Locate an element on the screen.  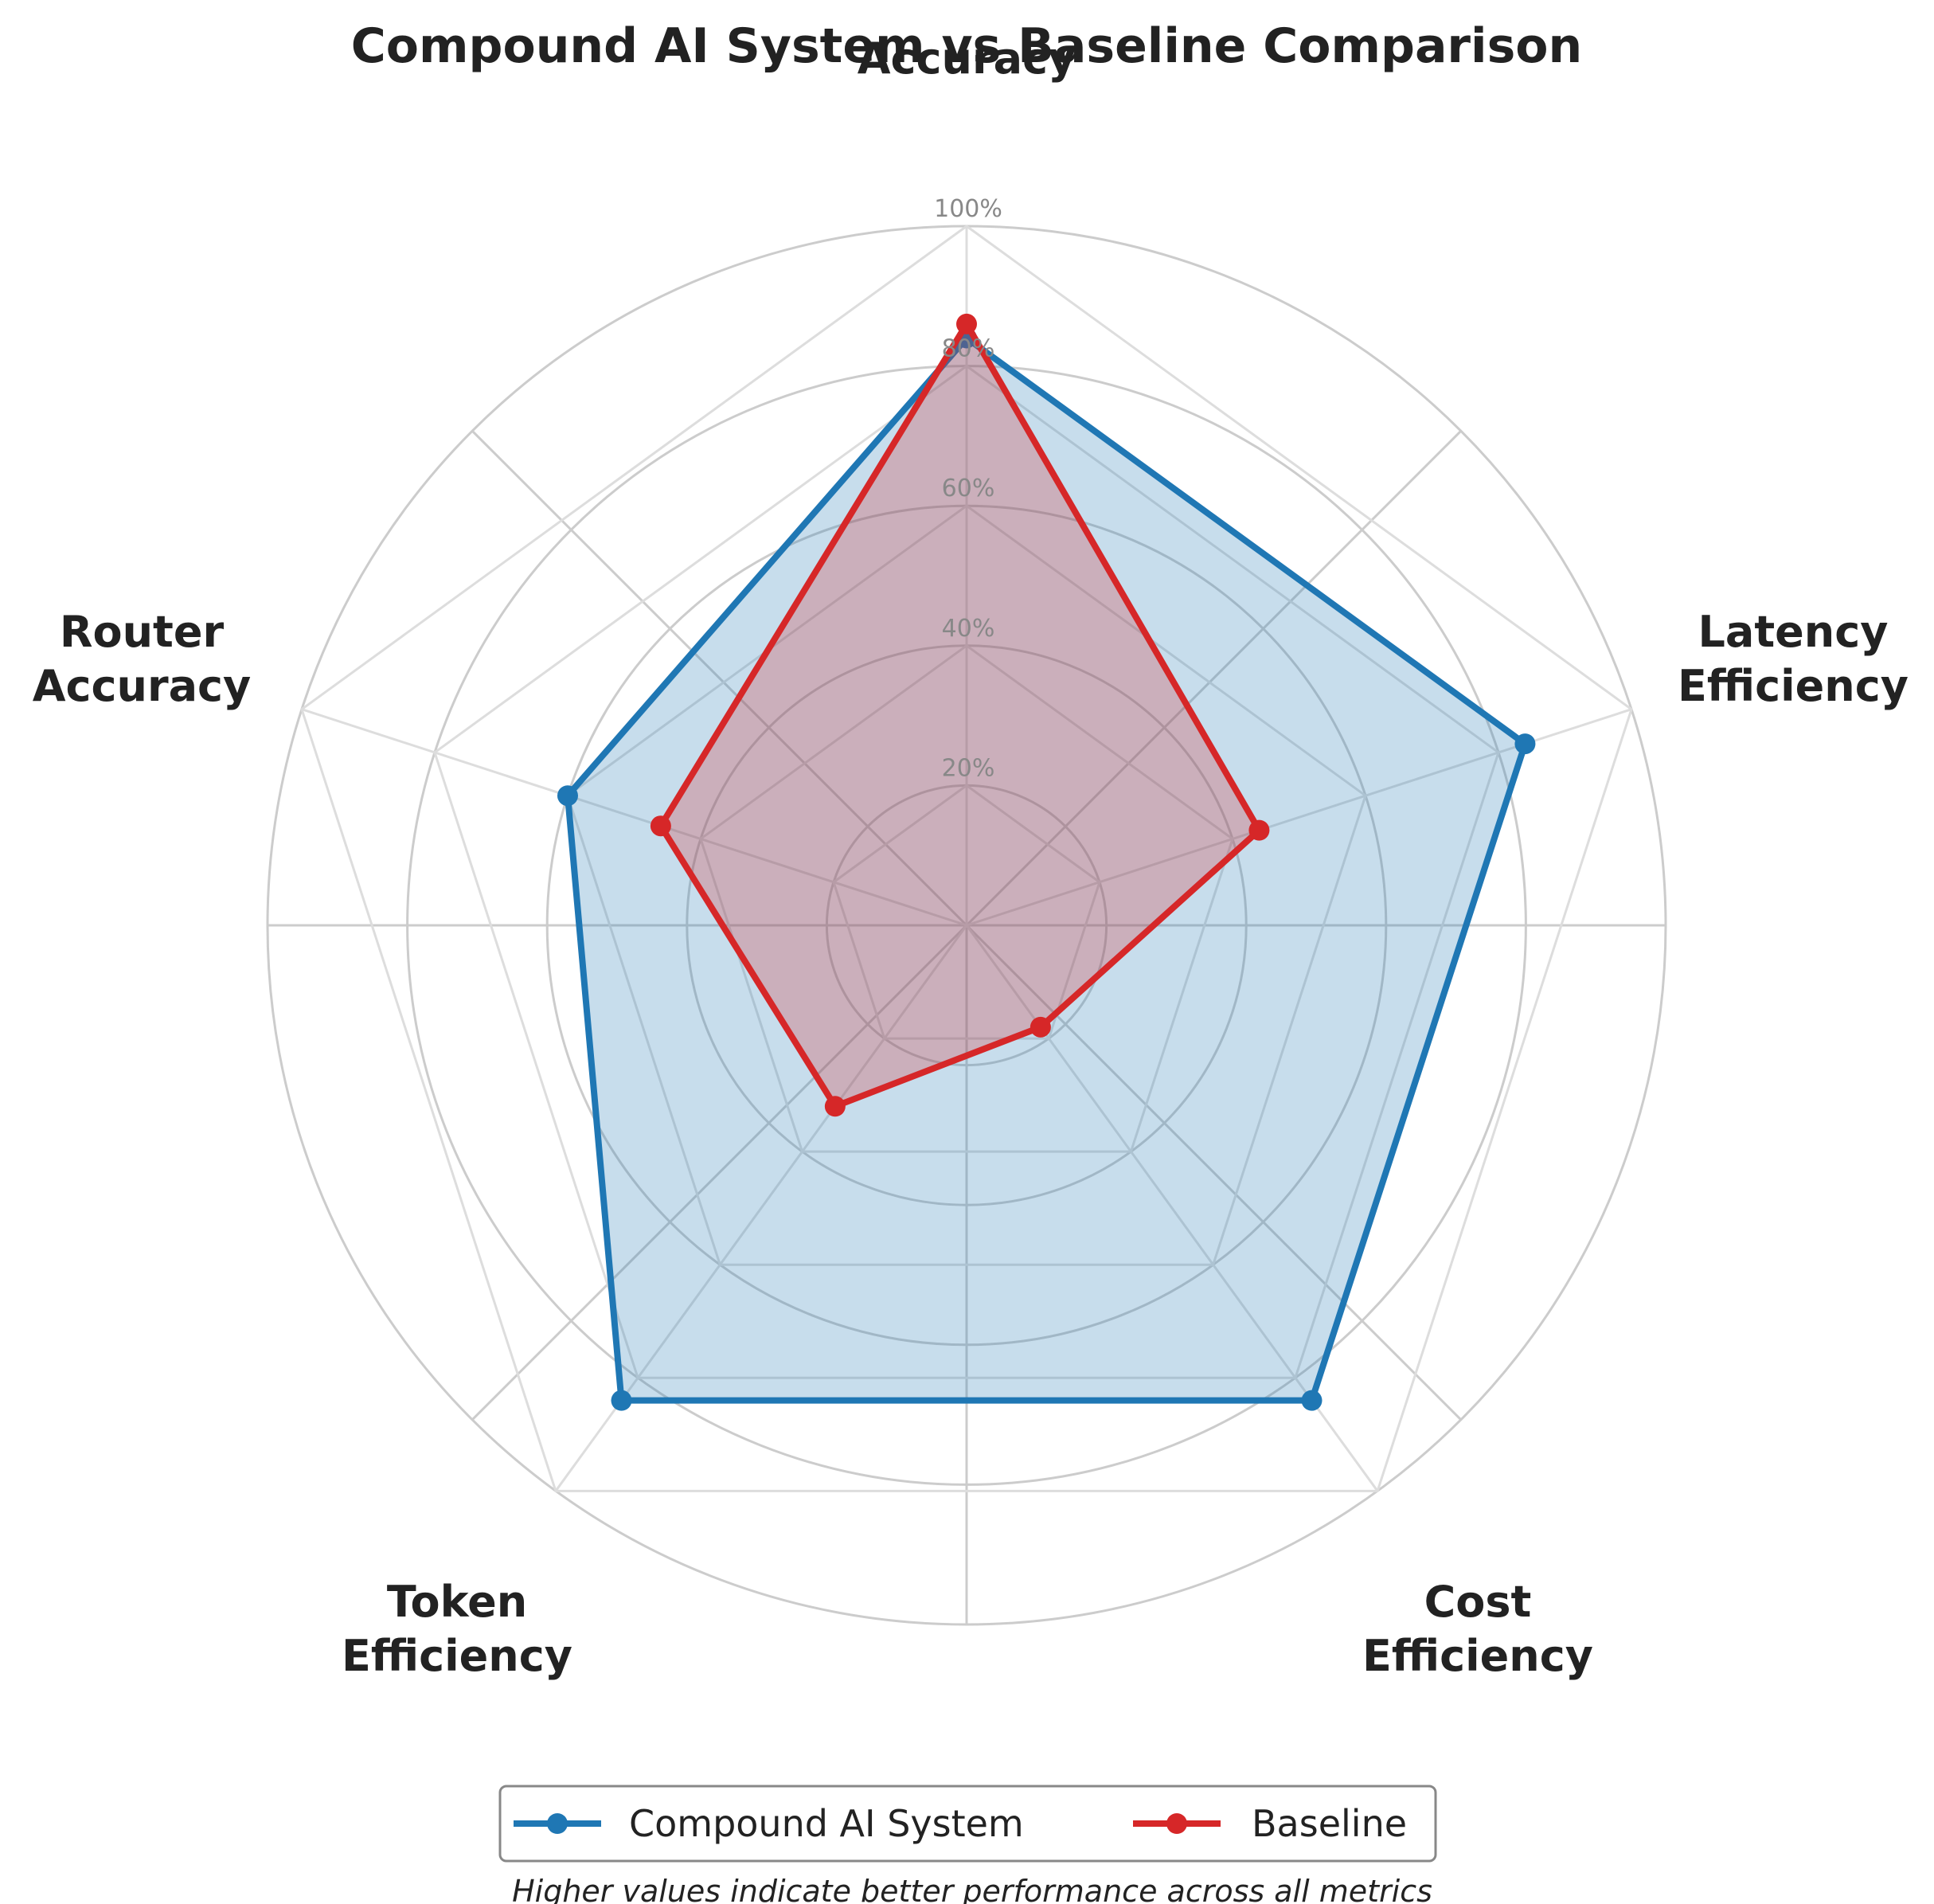
radial-ticks: 20% 40% 60% 80% 100% is located at coordinates (968, 488).